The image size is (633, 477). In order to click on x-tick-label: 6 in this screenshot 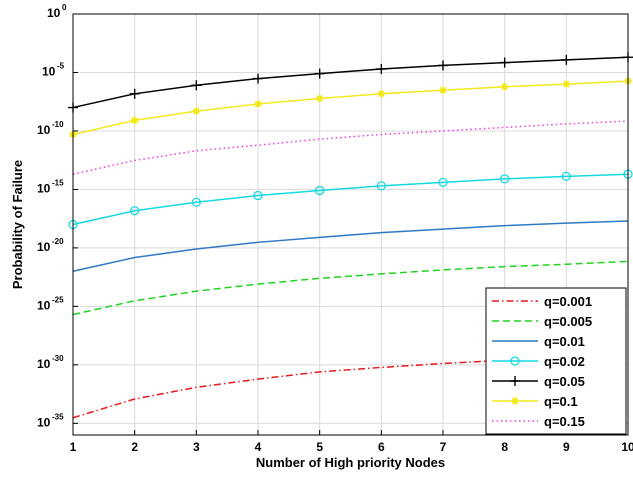, I will do `click(381, 447)`.